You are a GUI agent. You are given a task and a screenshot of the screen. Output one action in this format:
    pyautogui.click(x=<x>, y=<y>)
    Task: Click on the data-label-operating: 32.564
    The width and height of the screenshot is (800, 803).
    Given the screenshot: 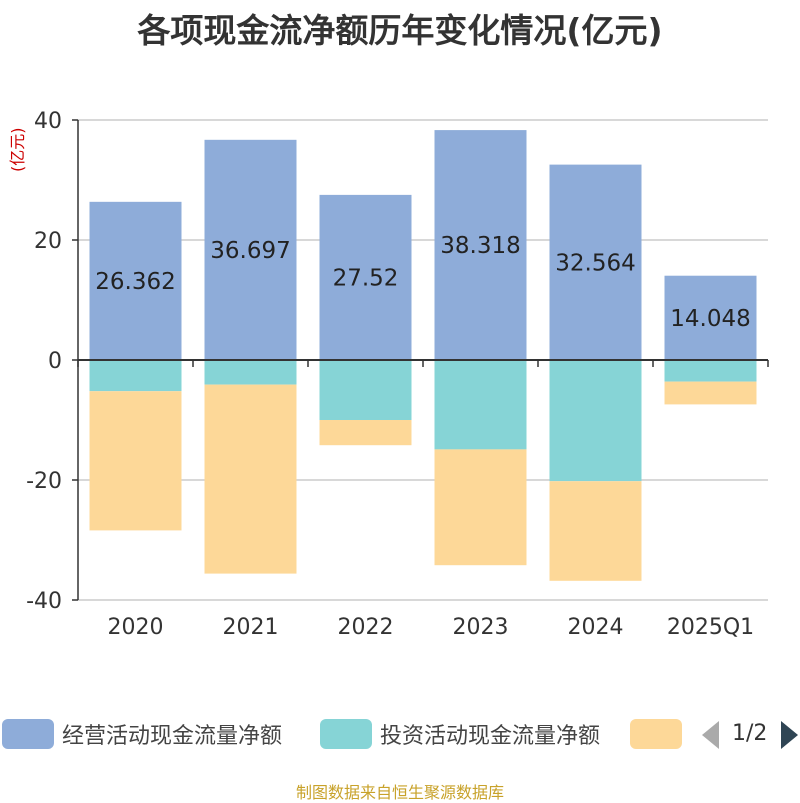 What is the action you would take?
    pyautogui.click(x=595, y=263)
    